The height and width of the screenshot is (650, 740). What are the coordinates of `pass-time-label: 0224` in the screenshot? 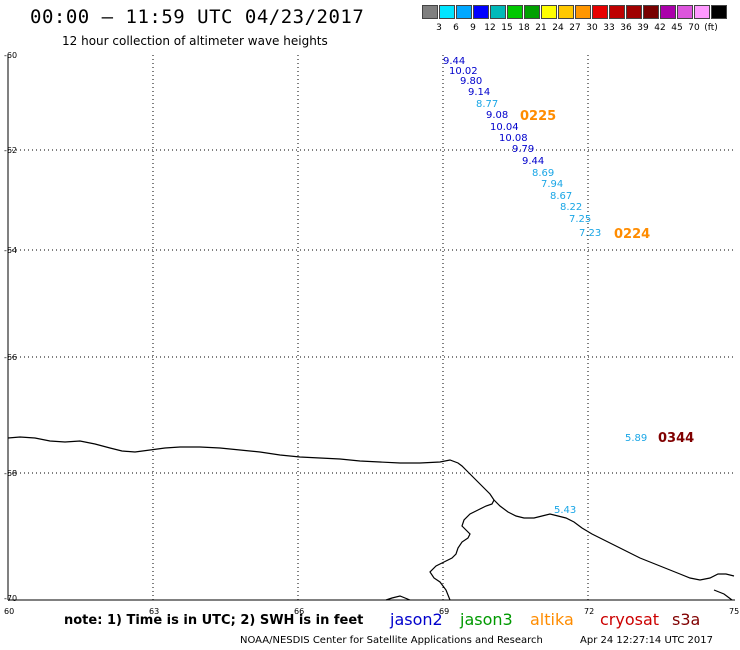 It's located at (632, 234).